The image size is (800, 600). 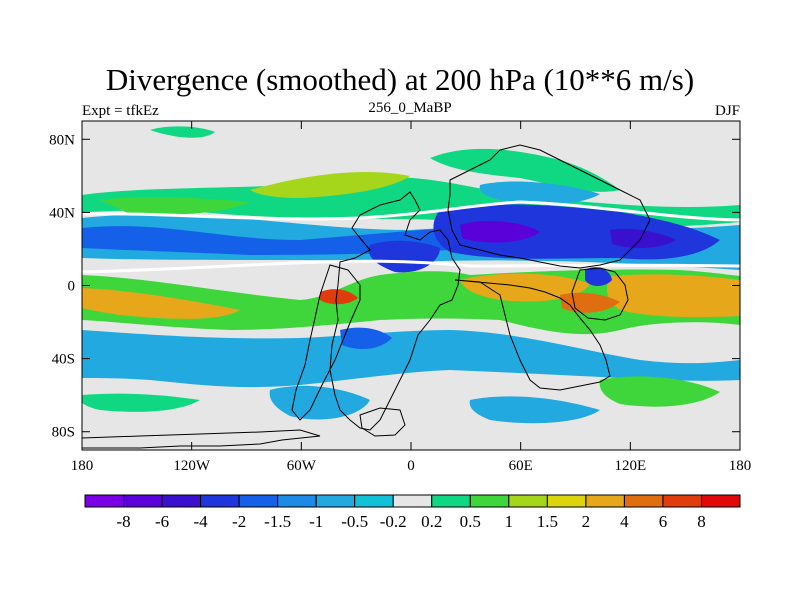 What do you see at coordinates (509, 521) in the screenshot?
I see `colorbar-label: 1` at bounding box center [509, 521].